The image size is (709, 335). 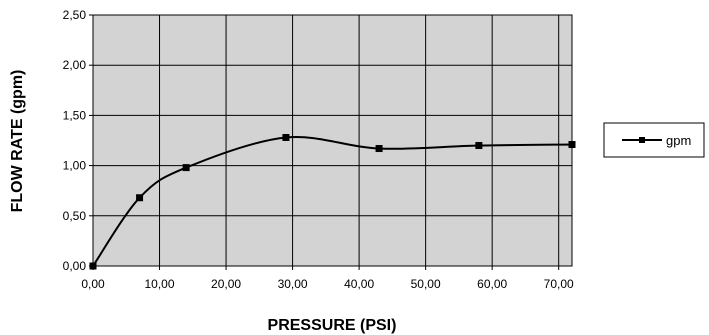 What do you see at coordinates (75, 65) in the screenshot?
I see `y-tick-label: 2,00` at bounding box center [75, 65].